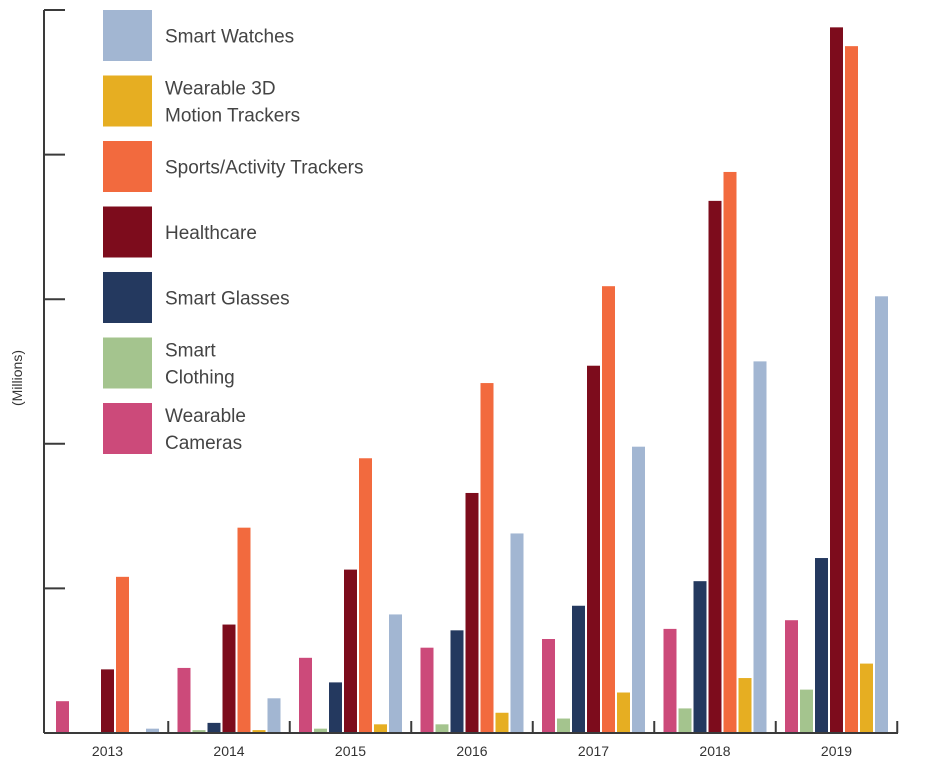 This screenshot has height=767, width=933. I want to click on bar-wearable-cameras-2015, so click(305, 695).